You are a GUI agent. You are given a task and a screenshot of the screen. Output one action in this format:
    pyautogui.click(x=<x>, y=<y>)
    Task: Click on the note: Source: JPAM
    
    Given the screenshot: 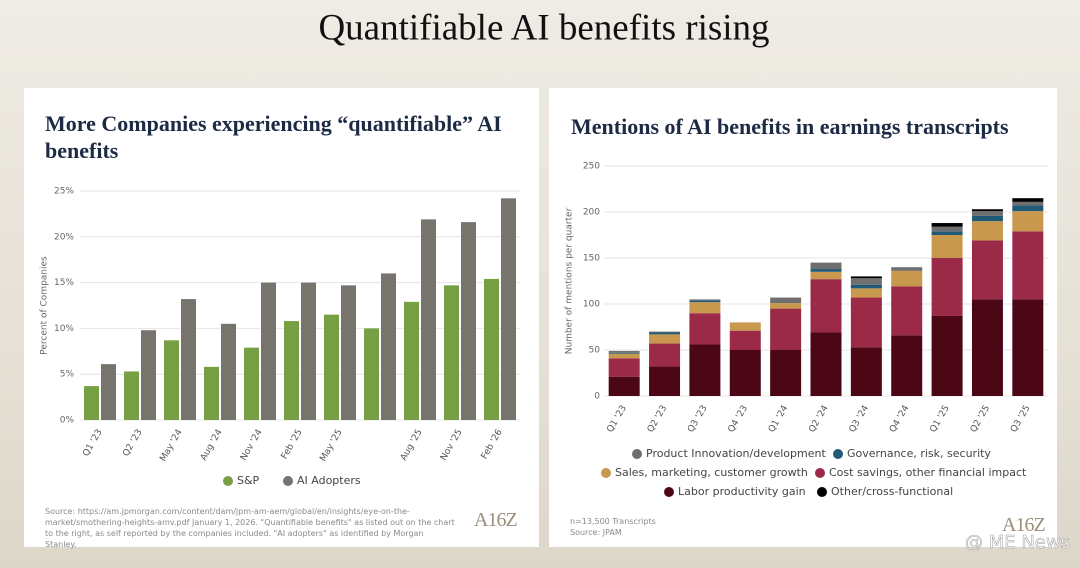 What is the action you would take?
    pyautogui.click(x=596, y=532)
    